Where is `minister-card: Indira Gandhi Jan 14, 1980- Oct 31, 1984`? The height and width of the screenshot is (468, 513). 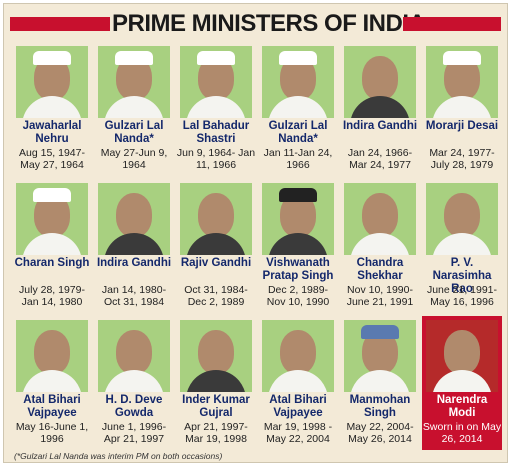
minister-card: Indira Gandhi Jan 14, 1980- Oct 31, 1984 is located at coordinates (134, 248).